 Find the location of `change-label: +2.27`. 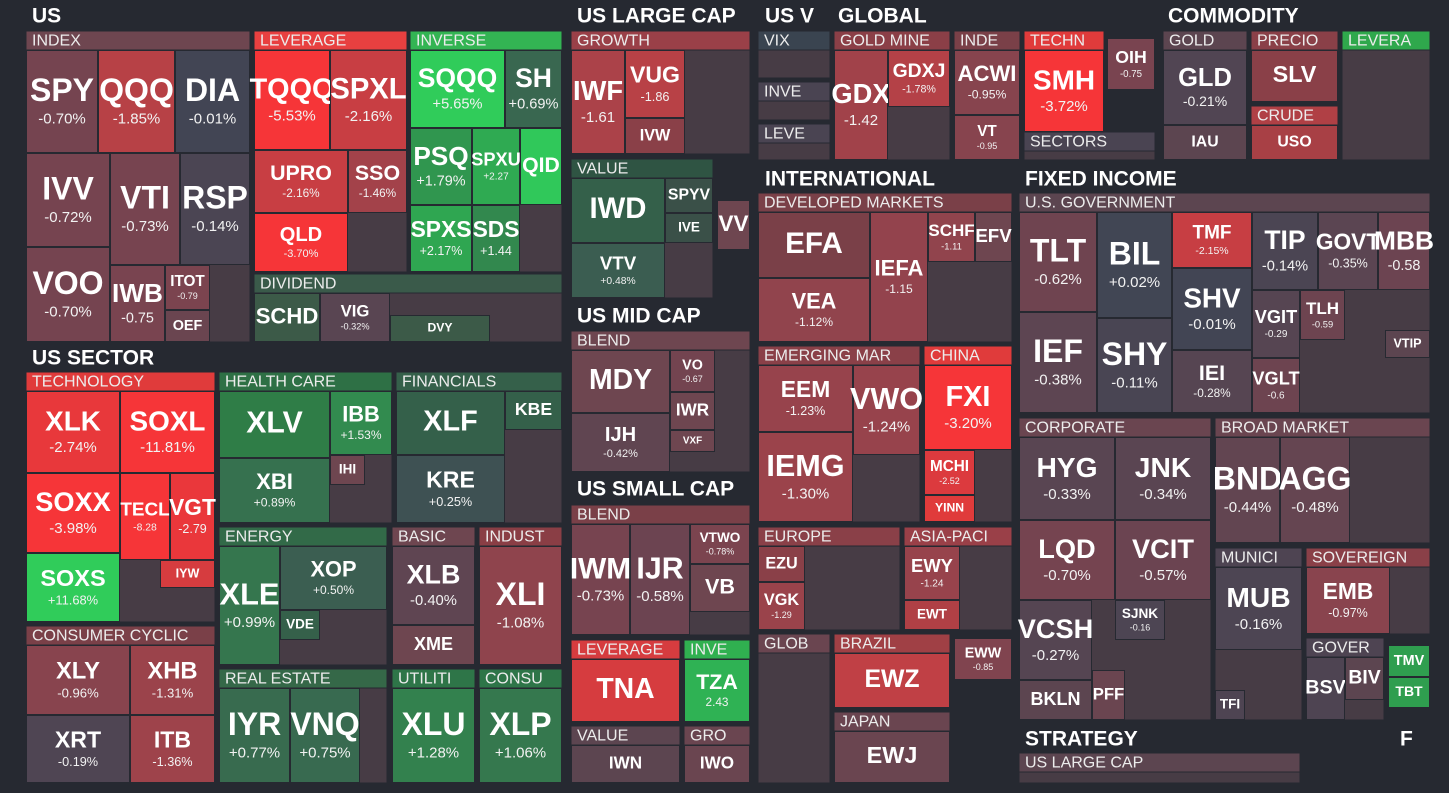

change-label: +2.27 is located at coordinates (496, 177).